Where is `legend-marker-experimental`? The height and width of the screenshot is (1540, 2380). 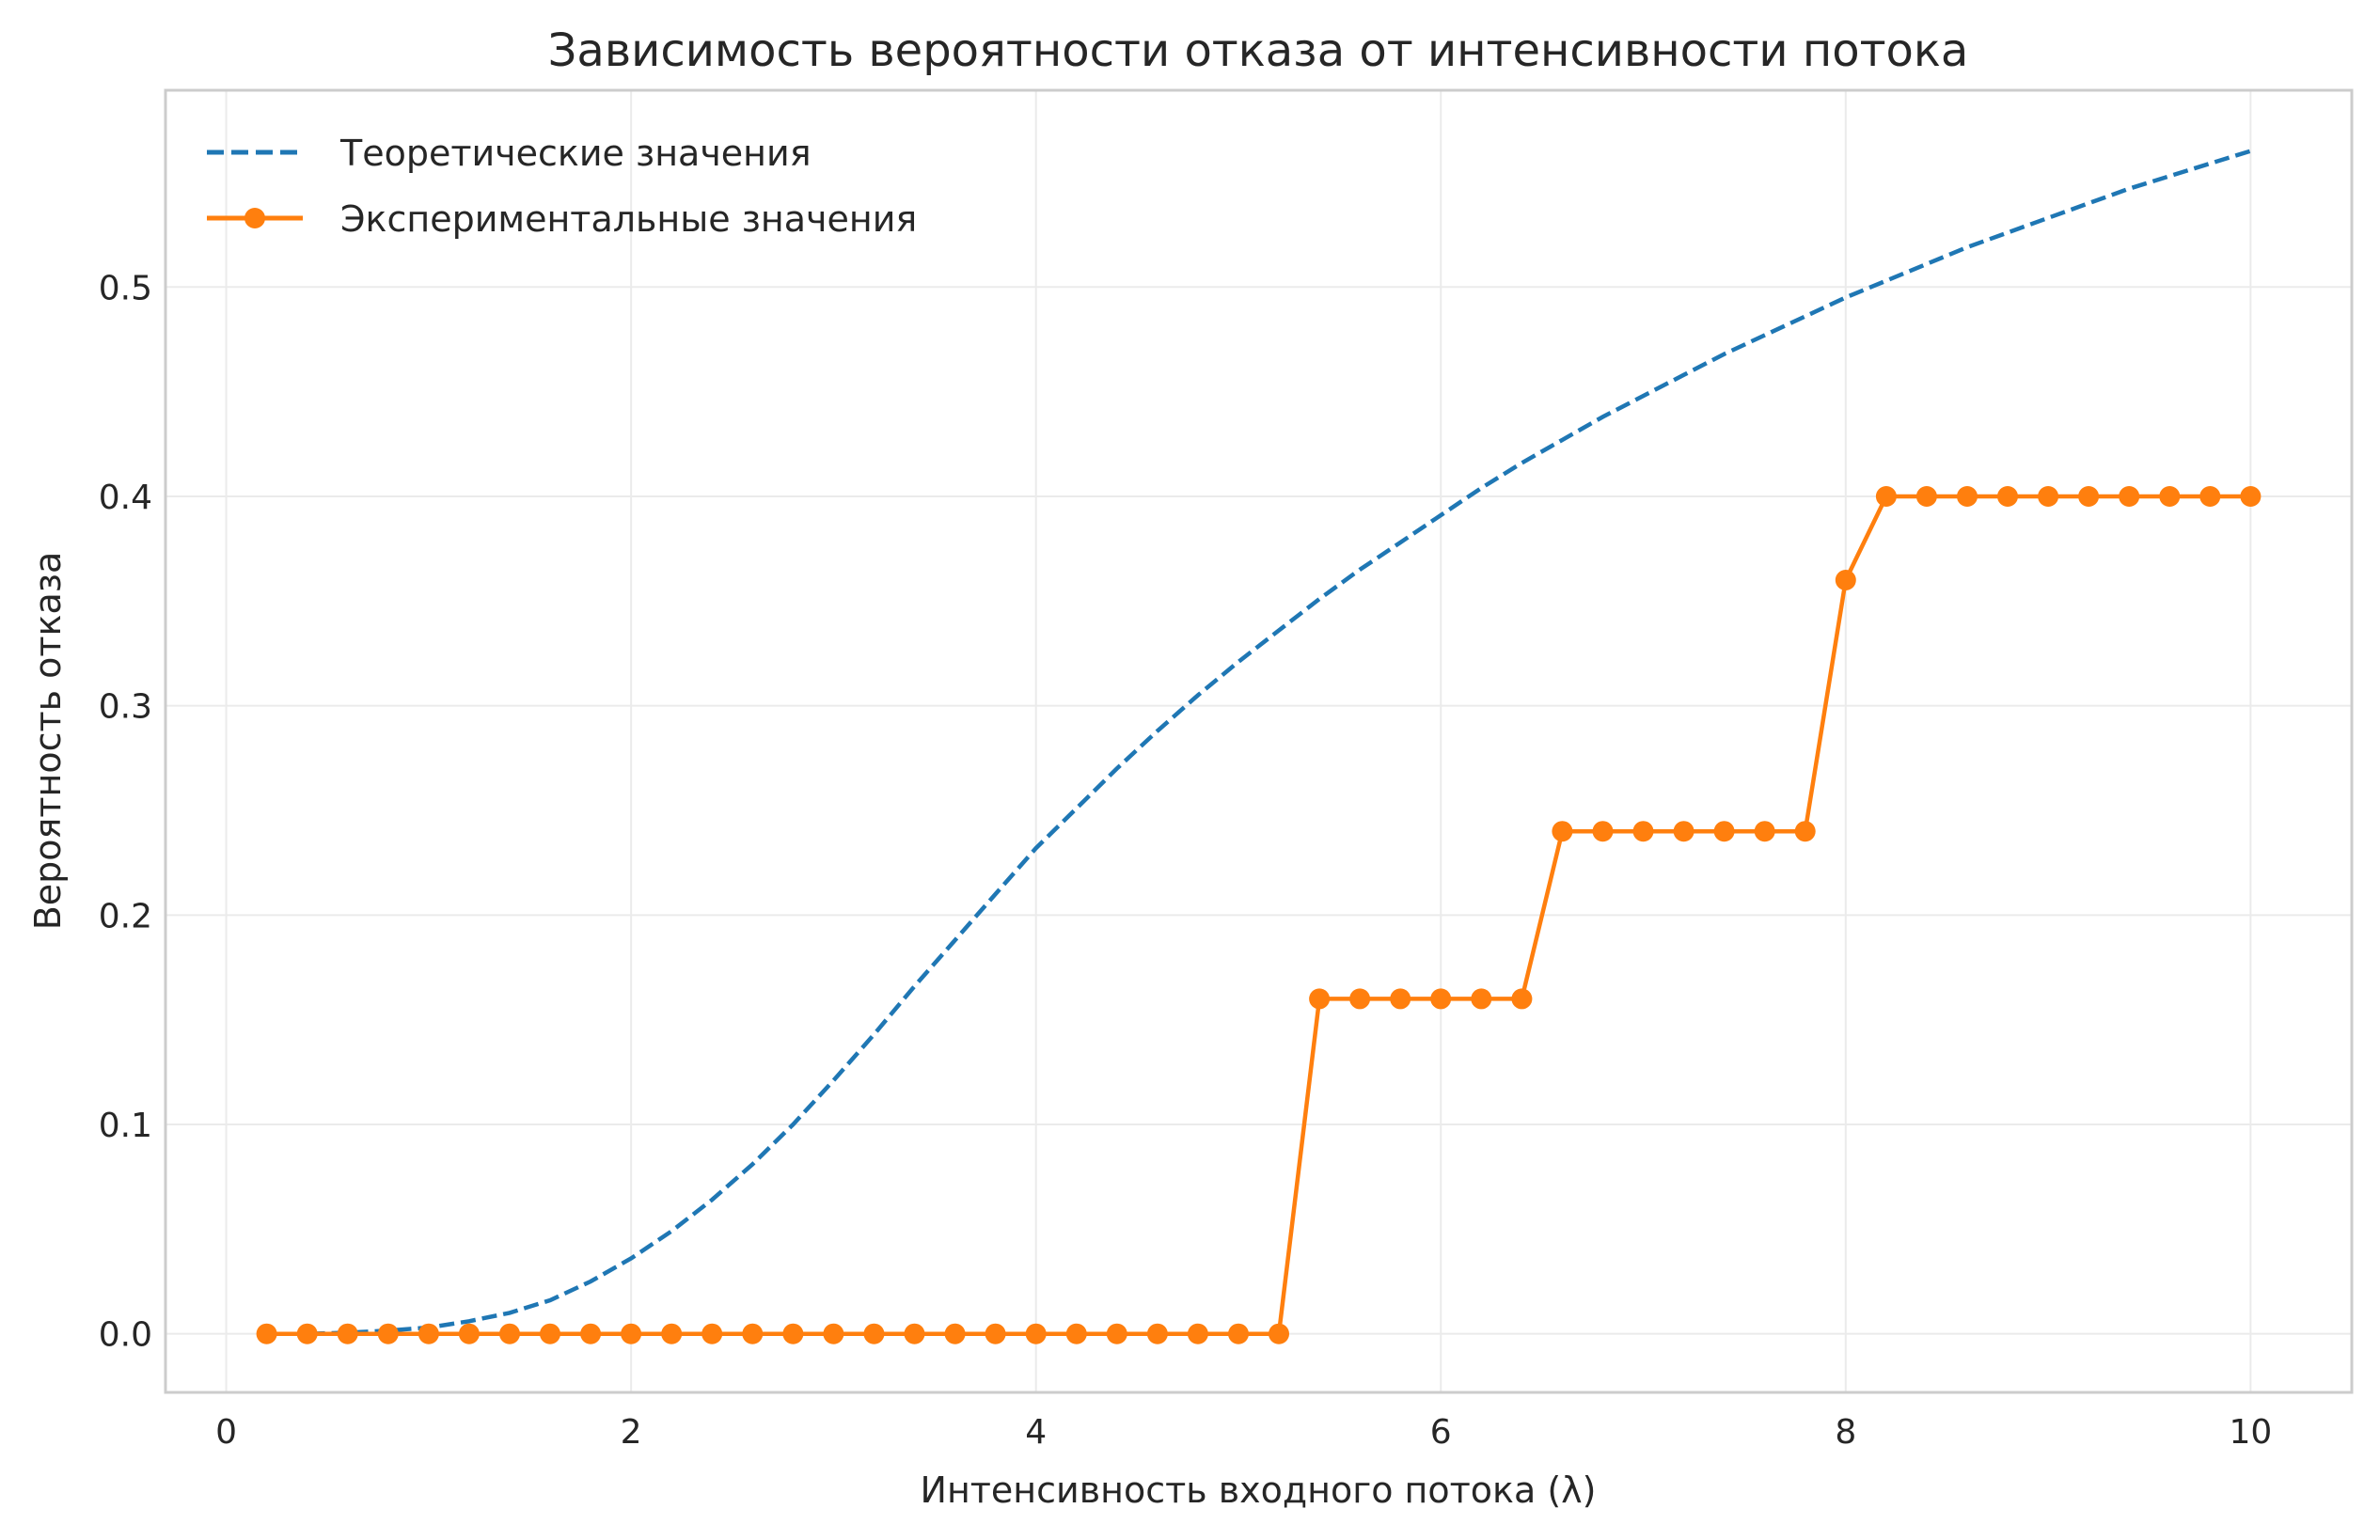 legend-marker-experimental is located at coordinates (254, 218).